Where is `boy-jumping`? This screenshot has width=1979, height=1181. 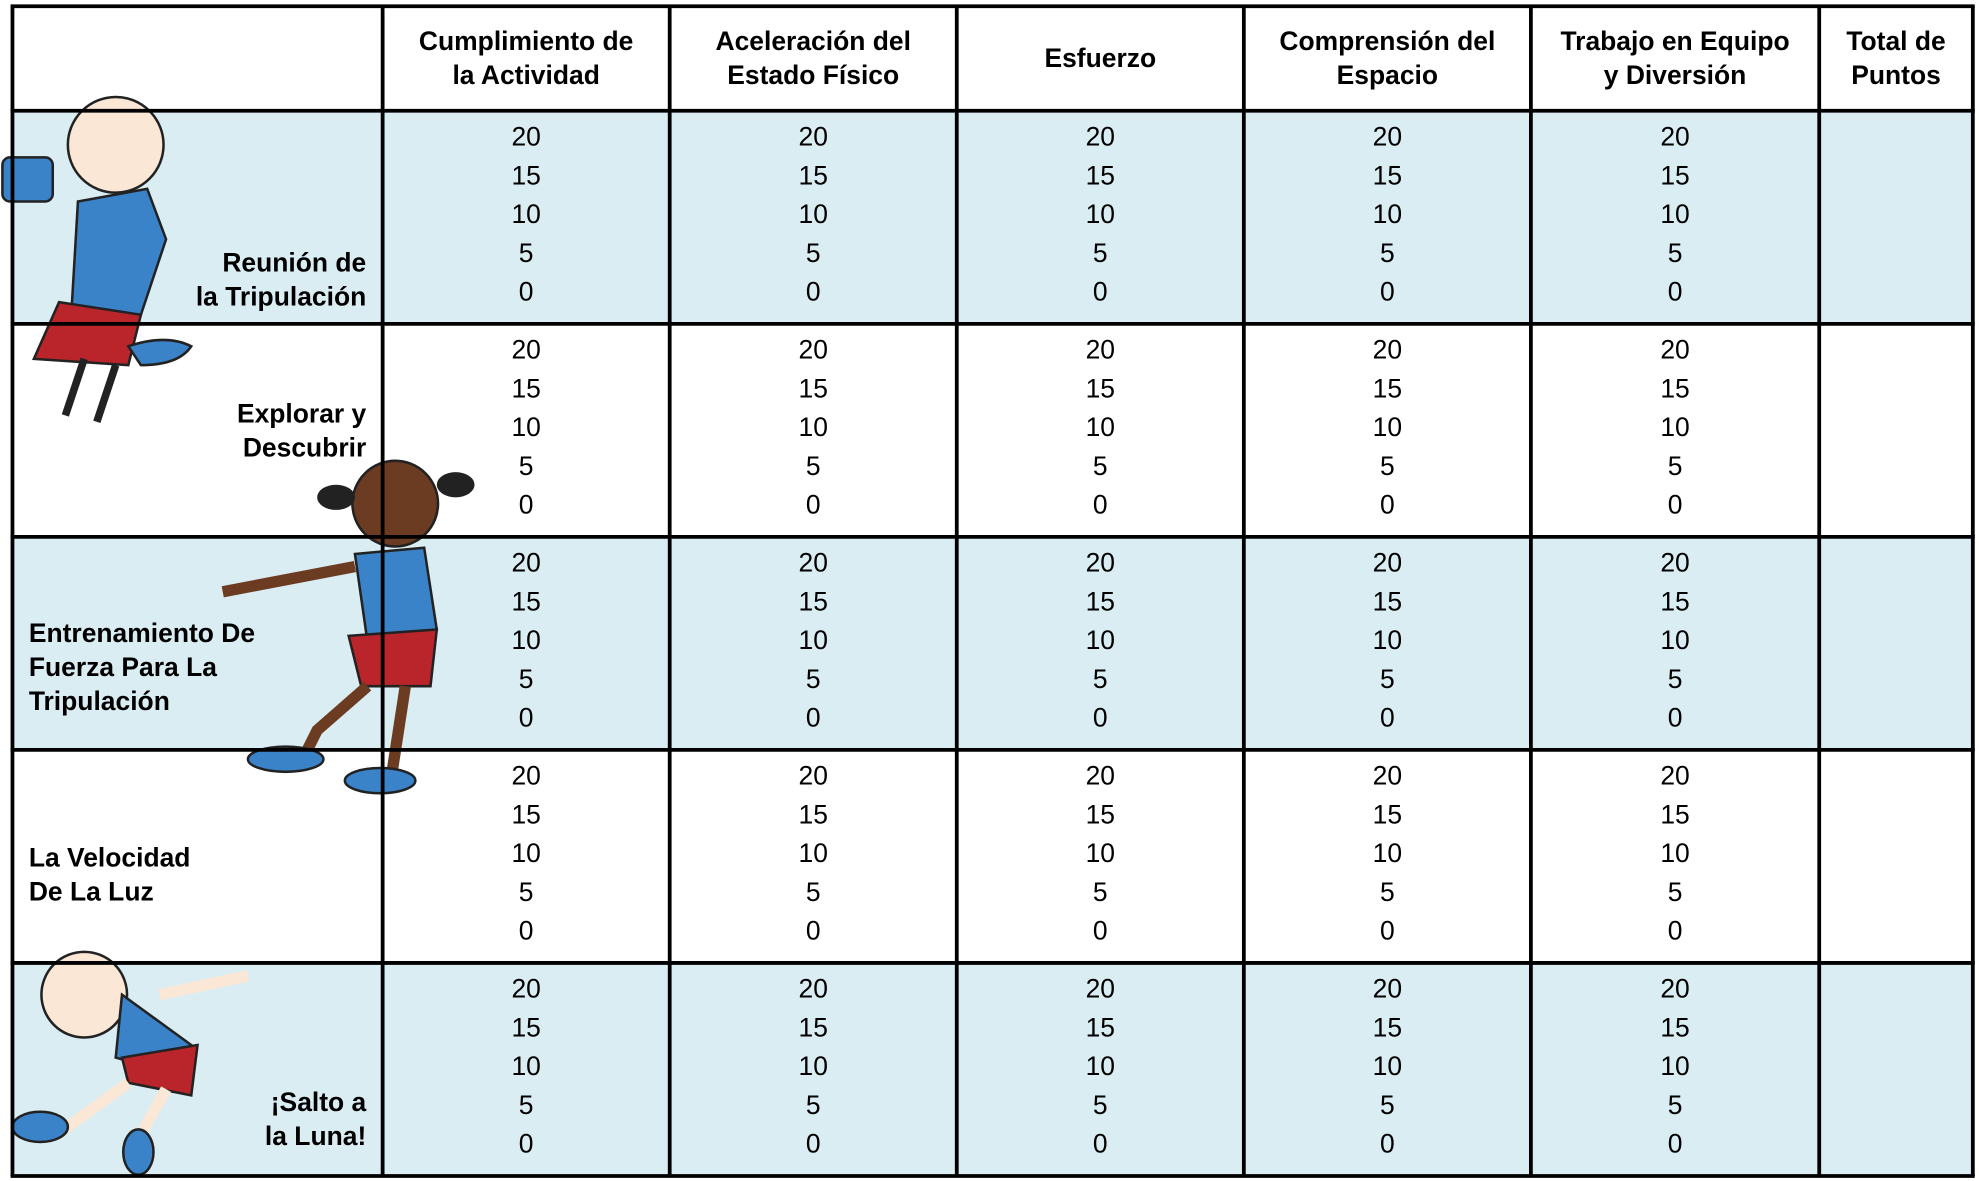
boy-jumping is located at coordinates (130, 1063).